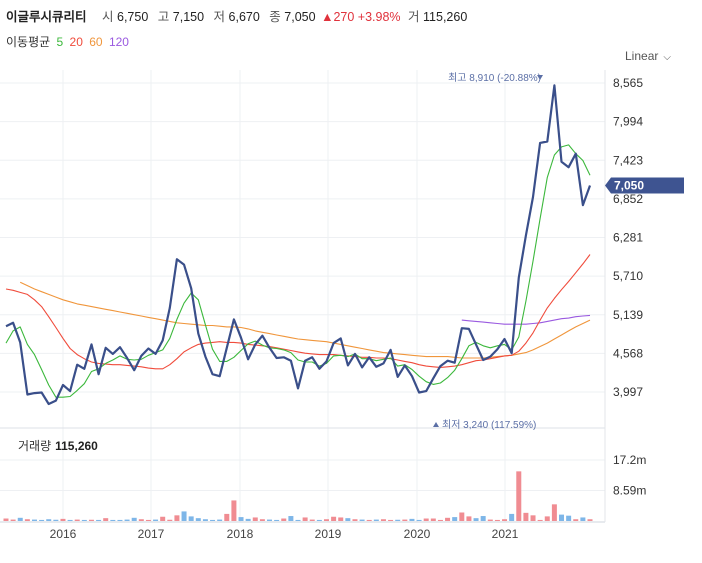 The height and width of the screenshot is (563, 702). What do you see at coordinates (540, 77) in the screenshot?
I see `high-marker-icon` at bounding box center [540, 77].